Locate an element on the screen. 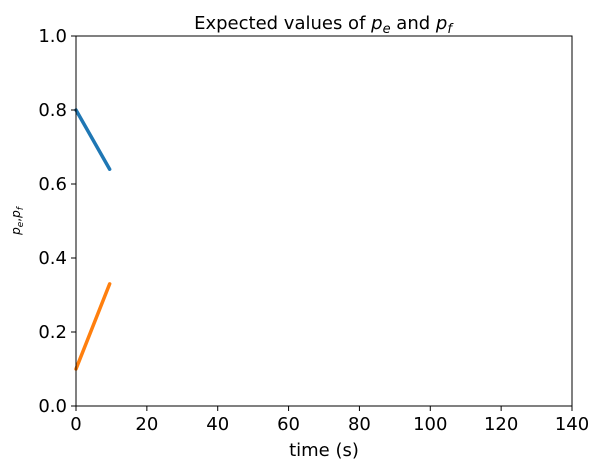 Image resolution: width=603 pixels, height=471 pixels. x-tick-label: 40 is located at coordinates (217, 424).